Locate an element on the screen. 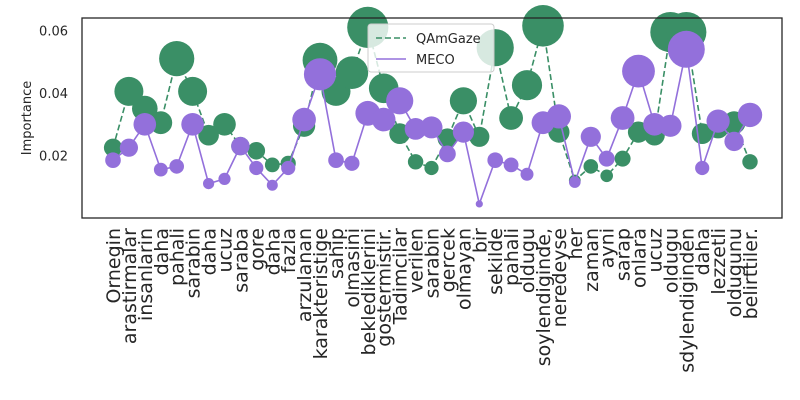 This screenshot has width=800, height=400. y-axis: 0.02 0.04 0.06 is located at coordinates (53, 95).